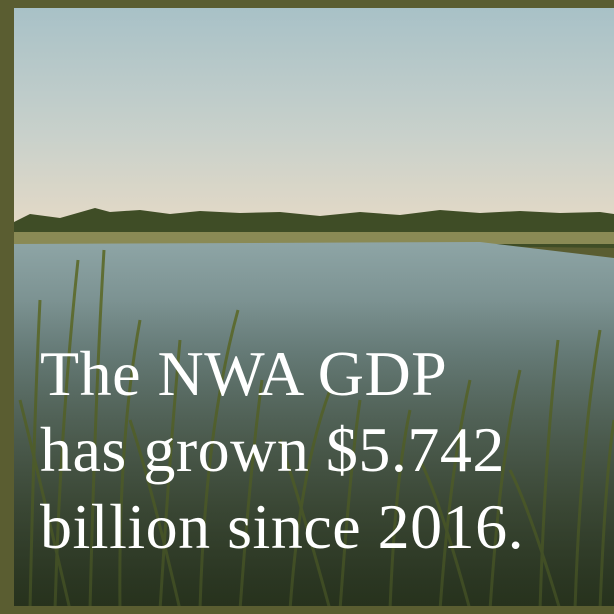 This screenshot has width=614, height=614. Describe the element at coordinates (314, 238) in the screenshot. I see `shore` at that location.